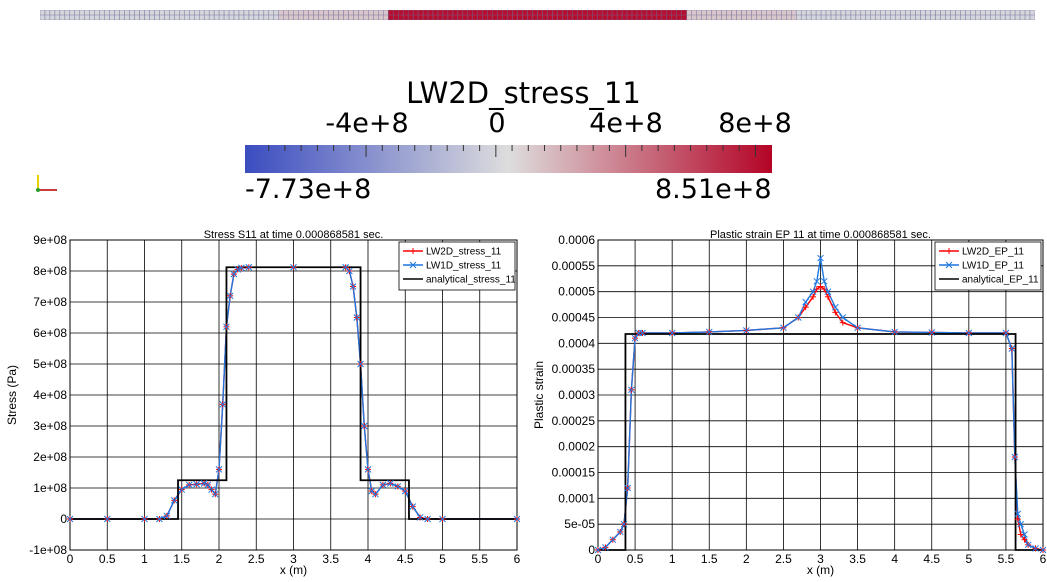 This screenshot has height=582, width=1047. I want to click on y-tick-label: 0.0003, so click(576, 395).